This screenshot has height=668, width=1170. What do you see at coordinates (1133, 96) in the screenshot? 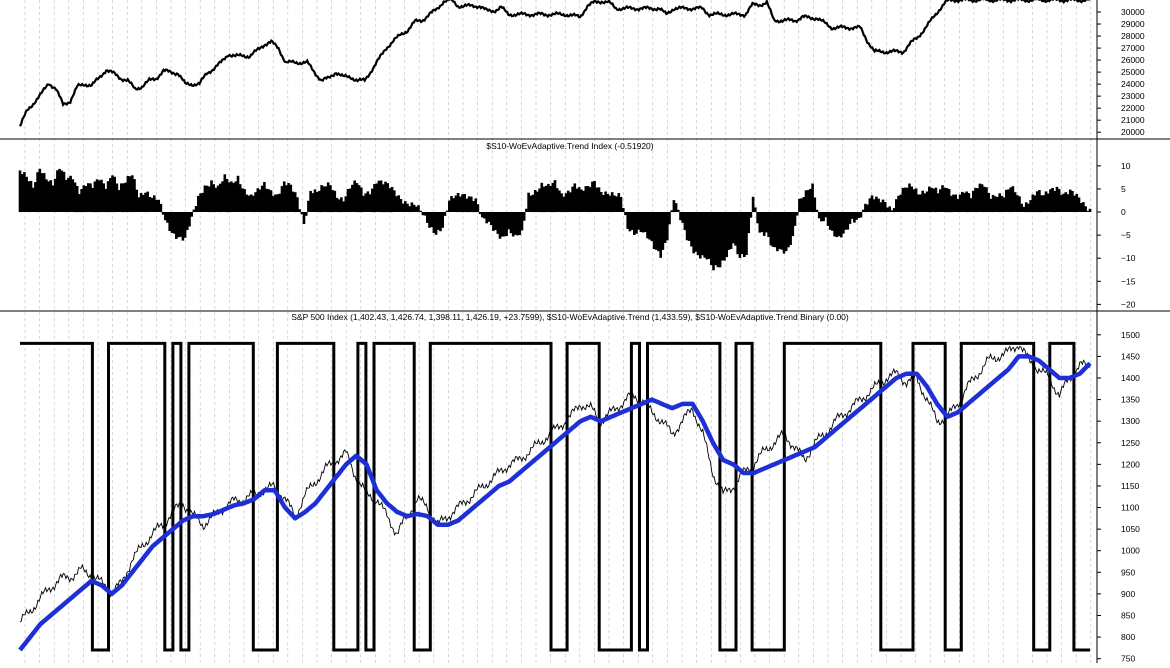
I see `y-tick-label: 23000` at bounding box center [1133, 96].